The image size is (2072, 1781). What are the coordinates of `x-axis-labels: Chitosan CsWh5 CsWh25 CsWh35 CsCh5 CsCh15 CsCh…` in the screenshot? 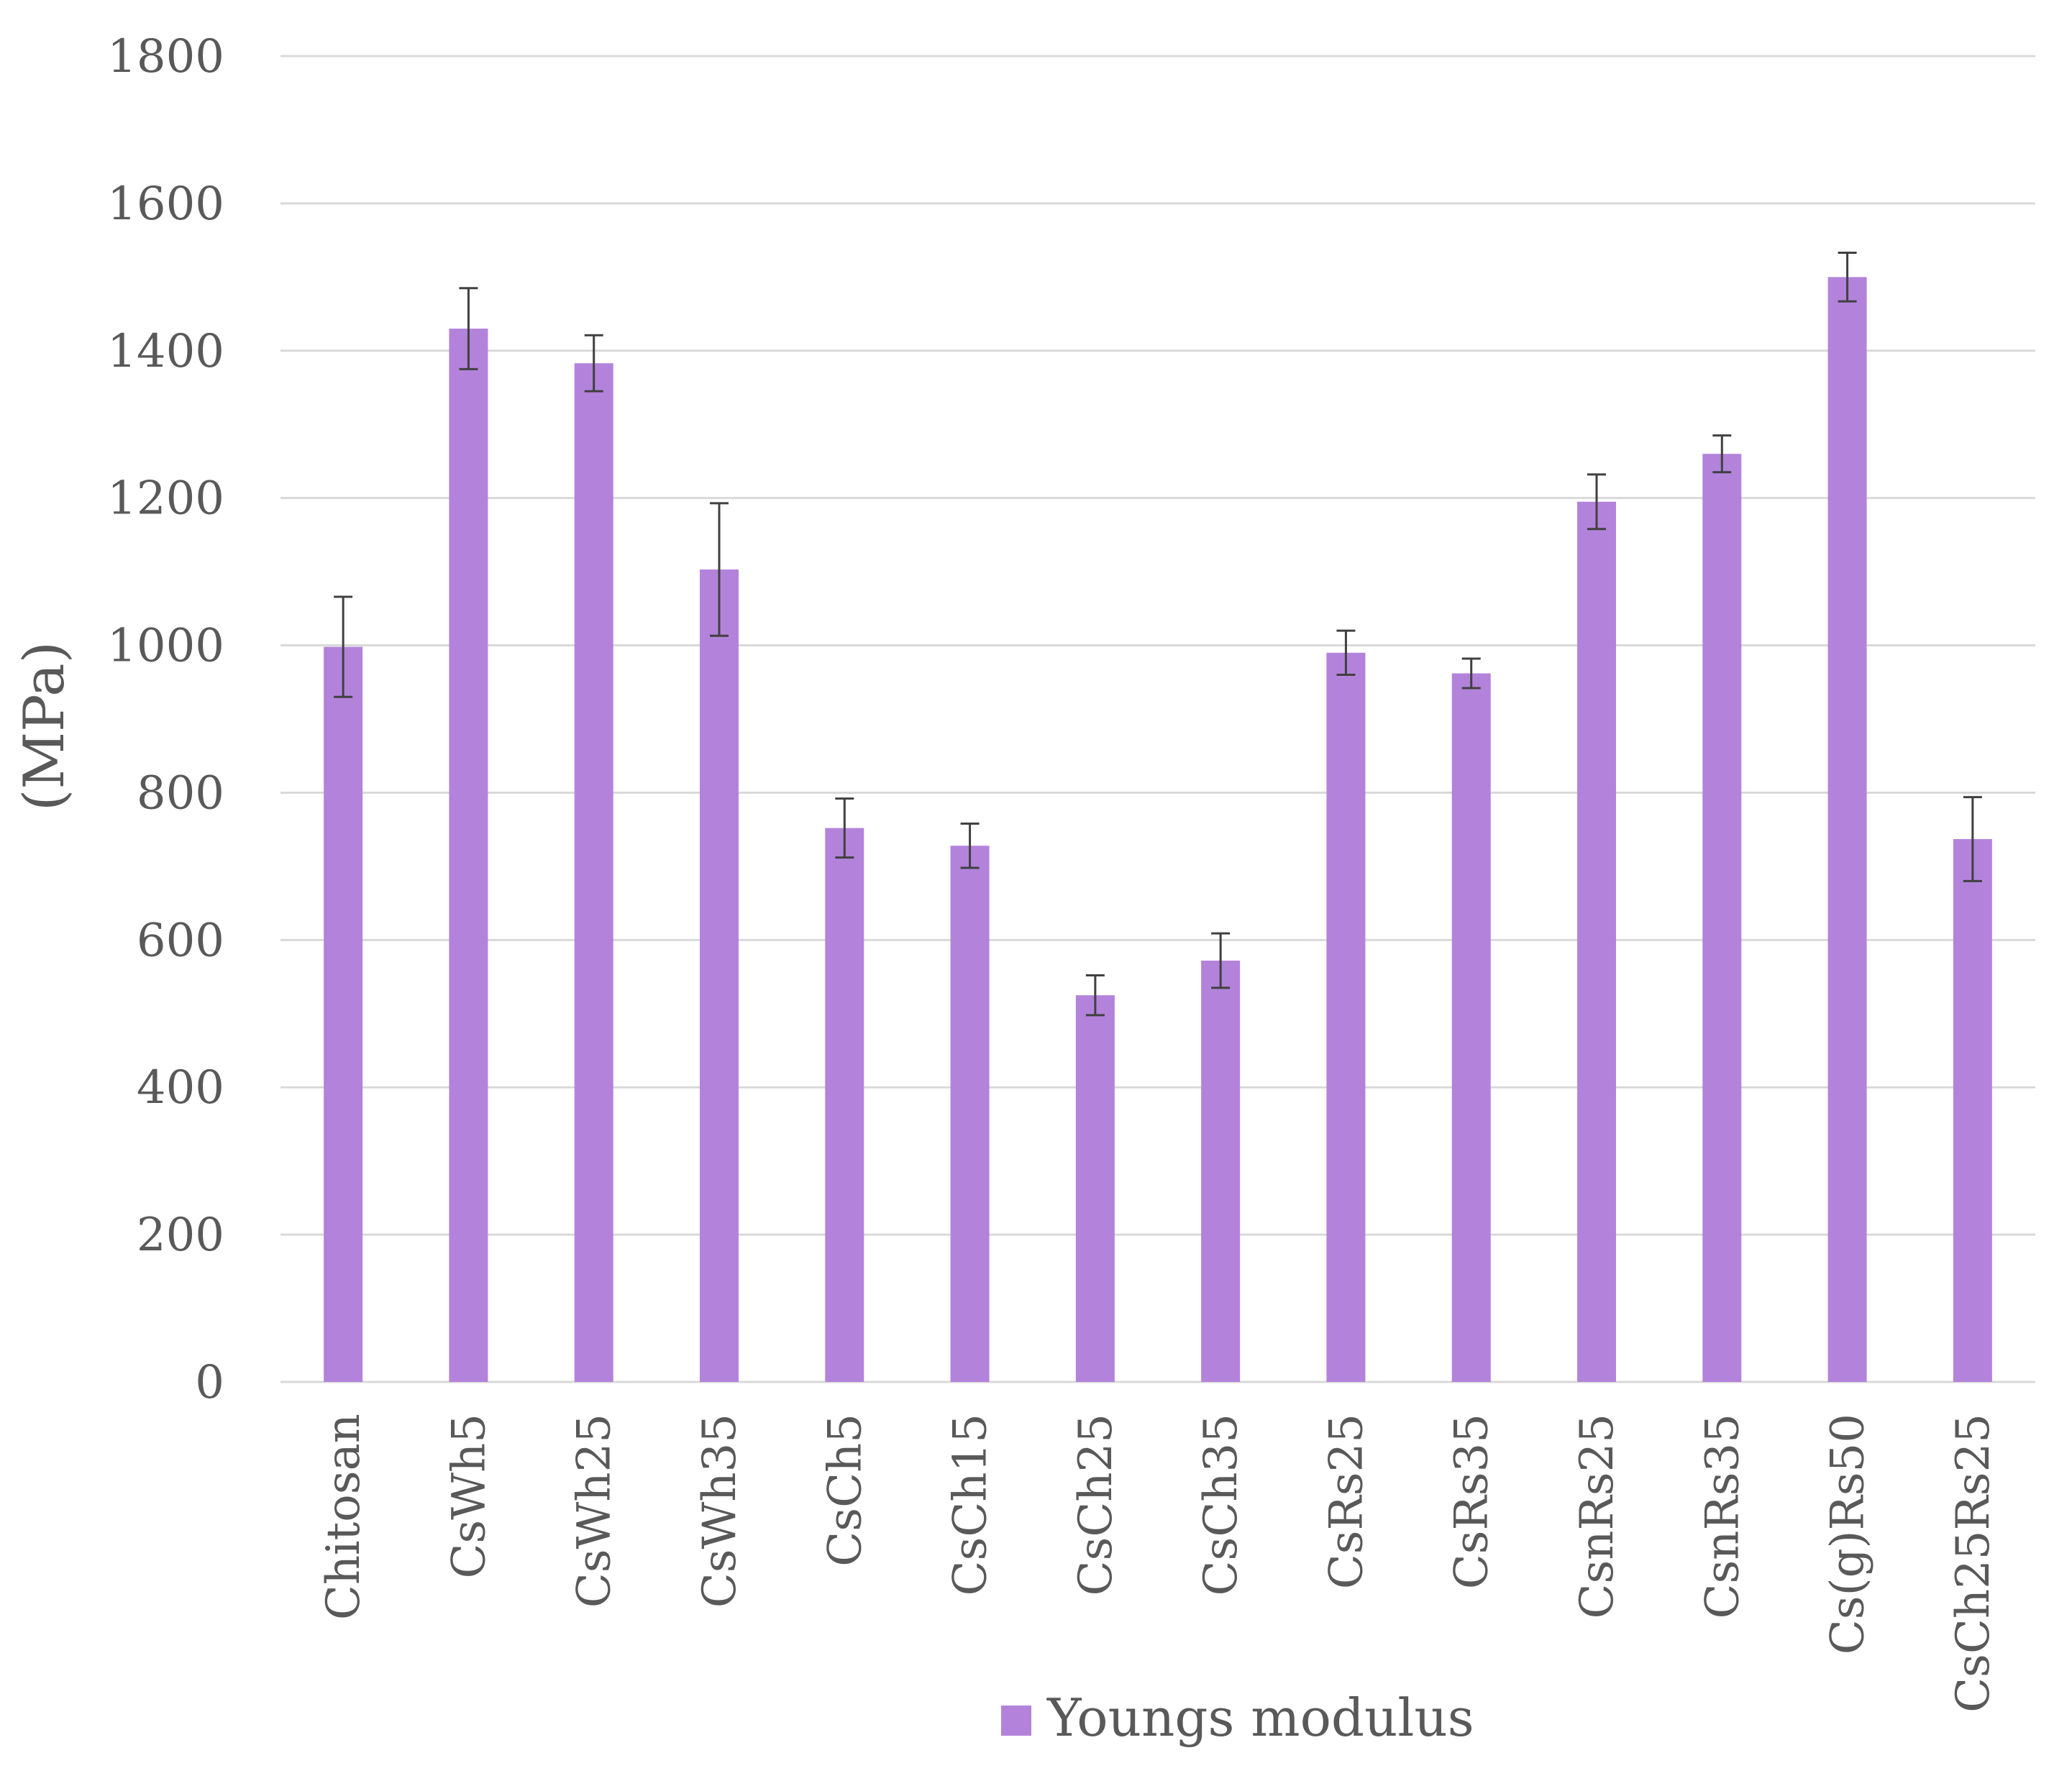 It's located at (1158, 1563).